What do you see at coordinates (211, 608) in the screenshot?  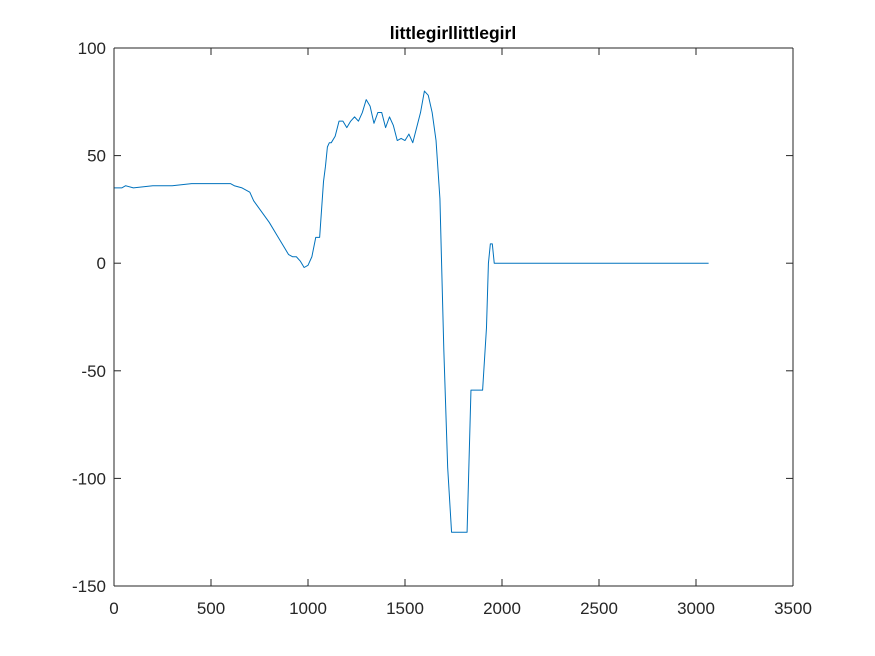 I see `x-tick-label: 500` at bounding box center [211, 608].